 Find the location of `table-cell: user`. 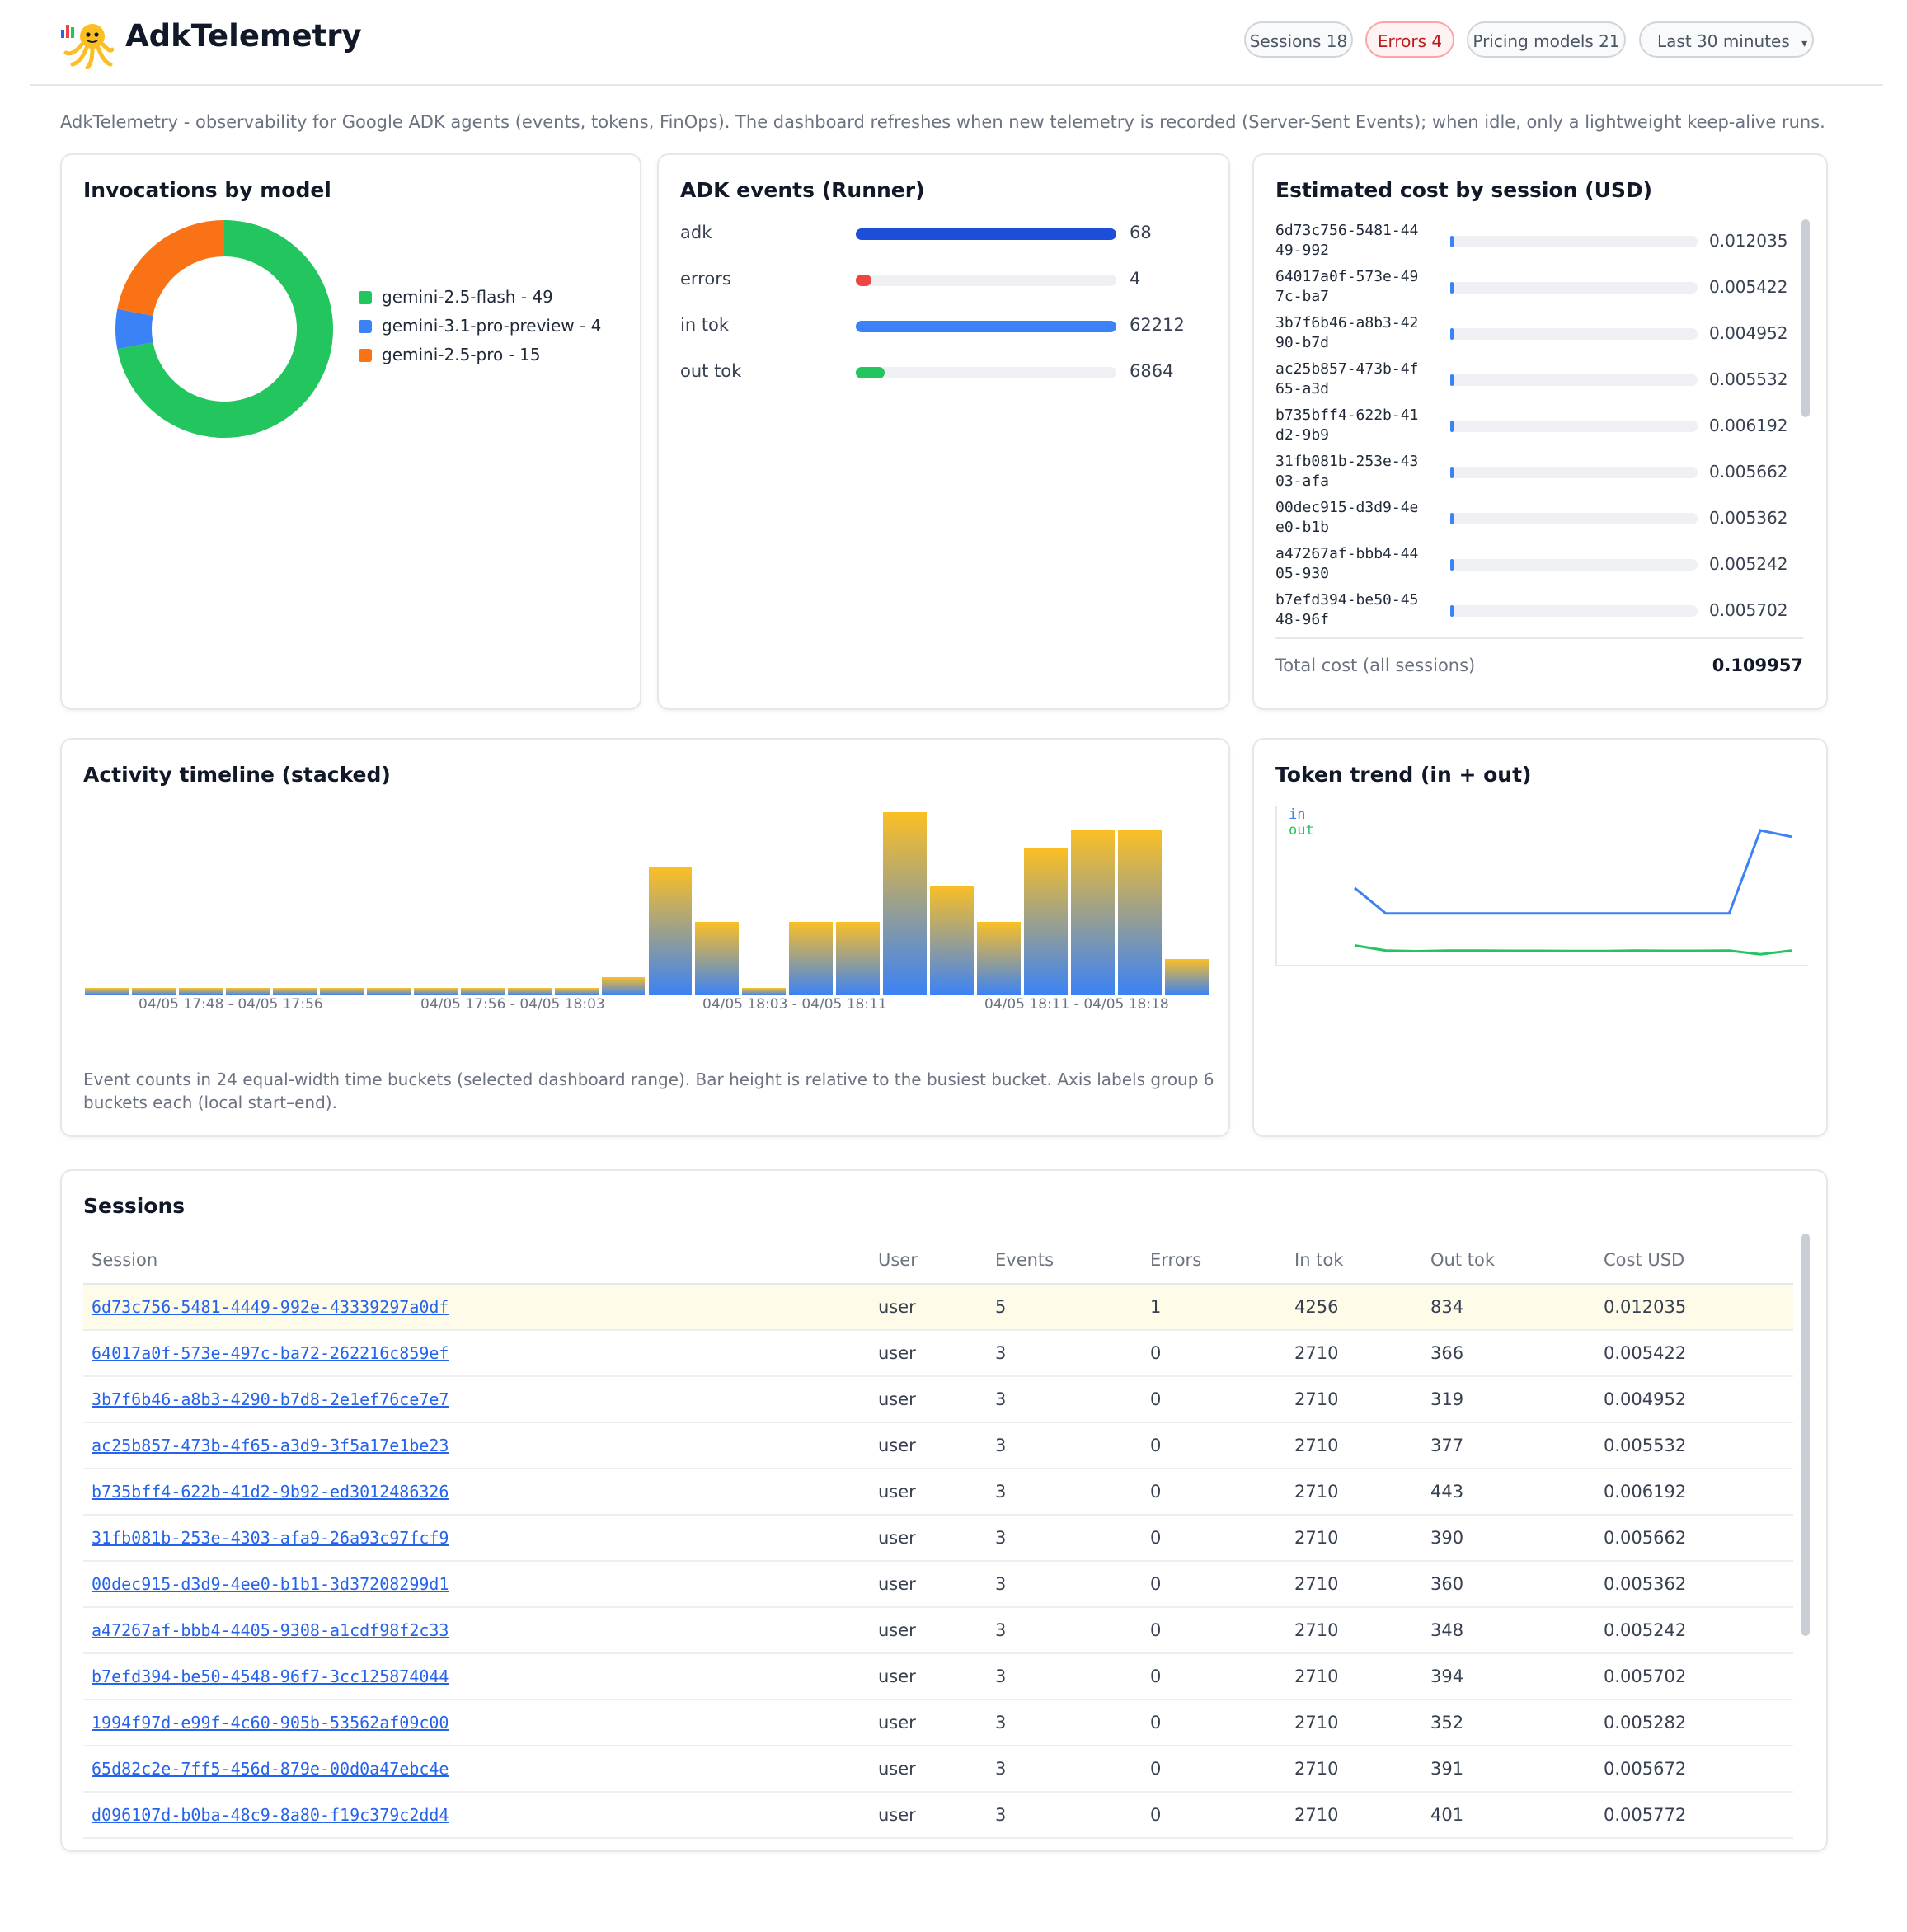

table-cell: user is located at coordinates (929, 1630).